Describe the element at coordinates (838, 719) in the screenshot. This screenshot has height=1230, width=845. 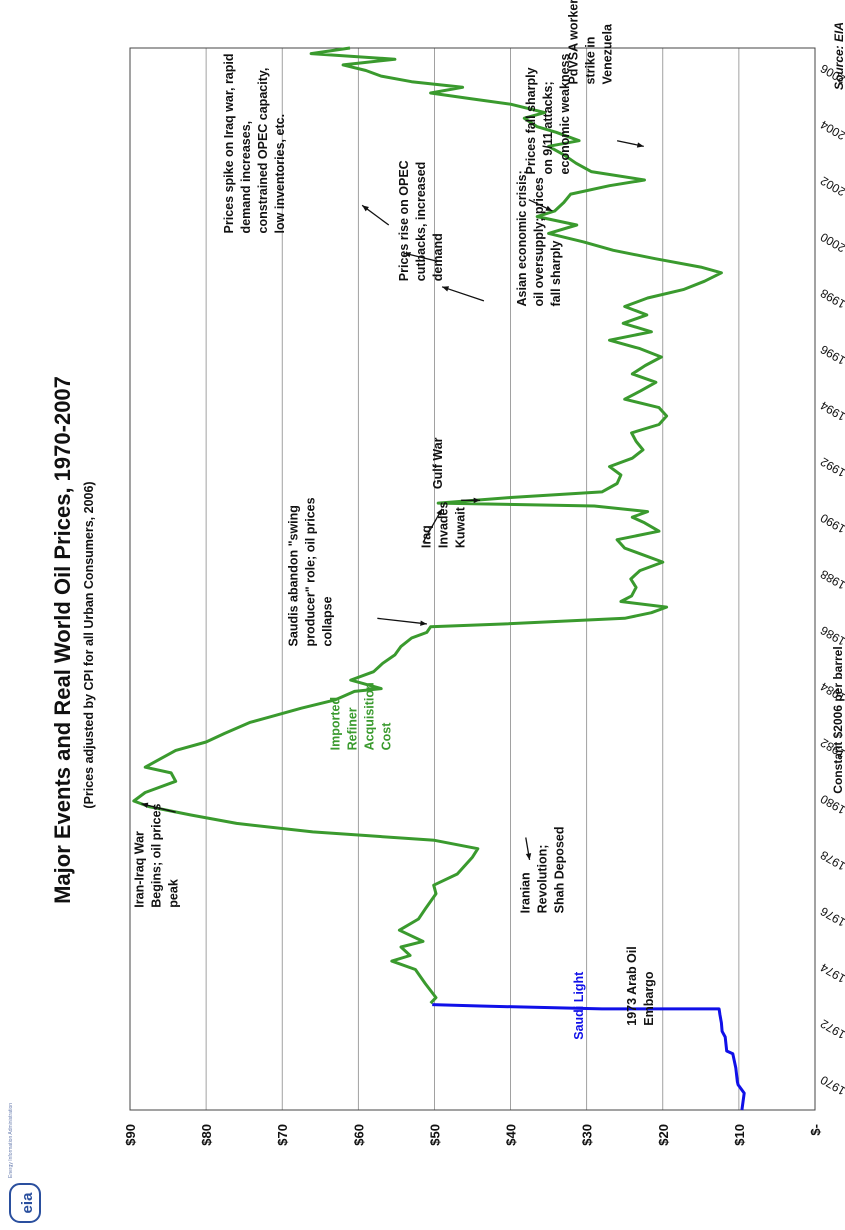
I see `y-axis-label: Constant $2006 per barrel` at that location.